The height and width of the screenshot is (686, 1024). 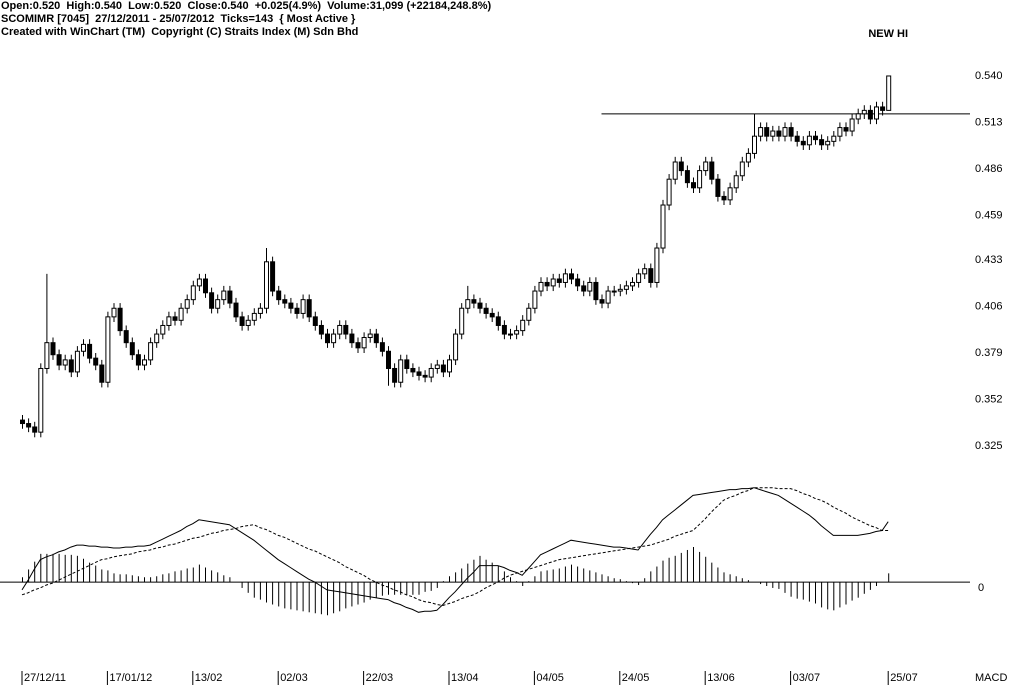 I want to click on x-tick-label: 03/07, so click(x=807, y=678).